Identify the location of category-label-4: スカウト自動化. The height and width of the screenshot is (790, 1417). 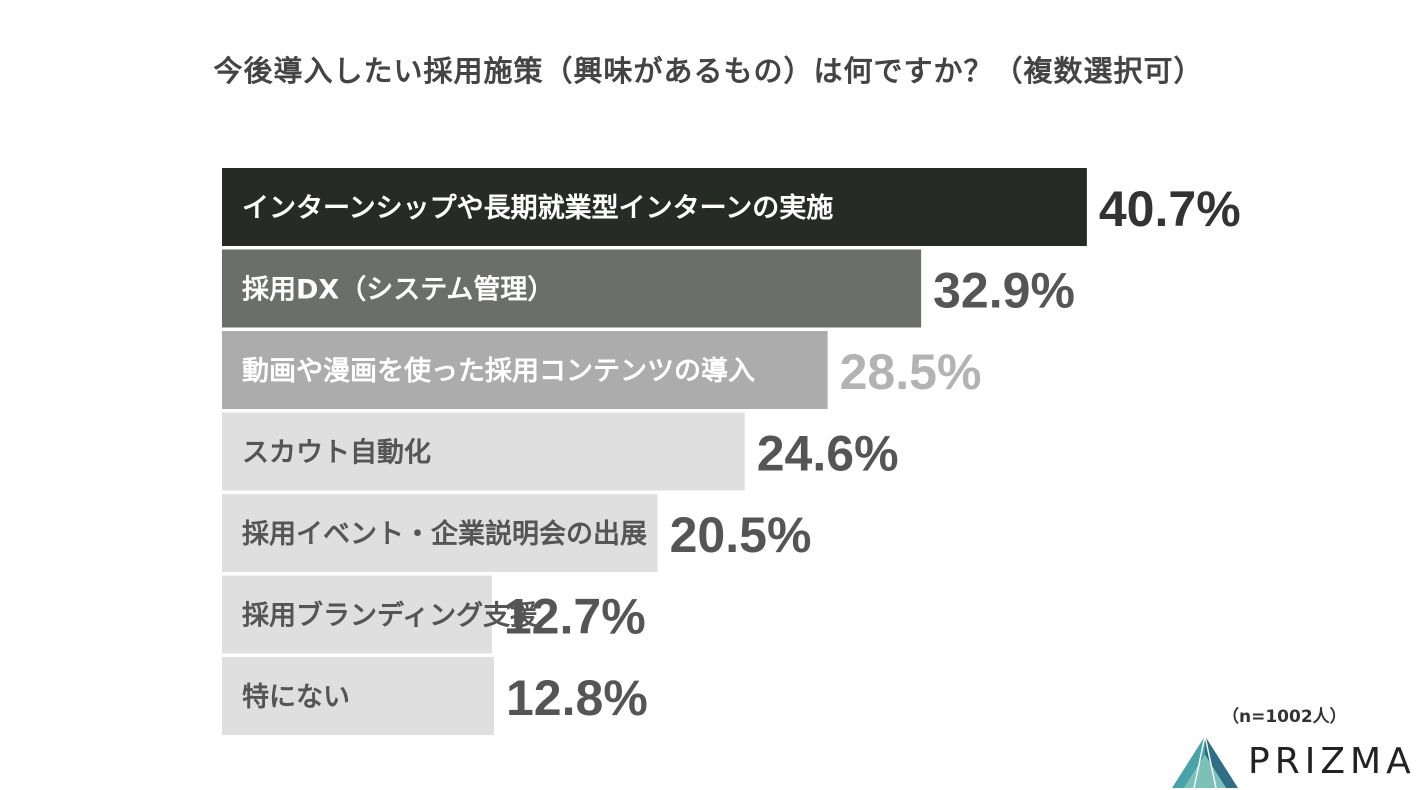
(336, 453).